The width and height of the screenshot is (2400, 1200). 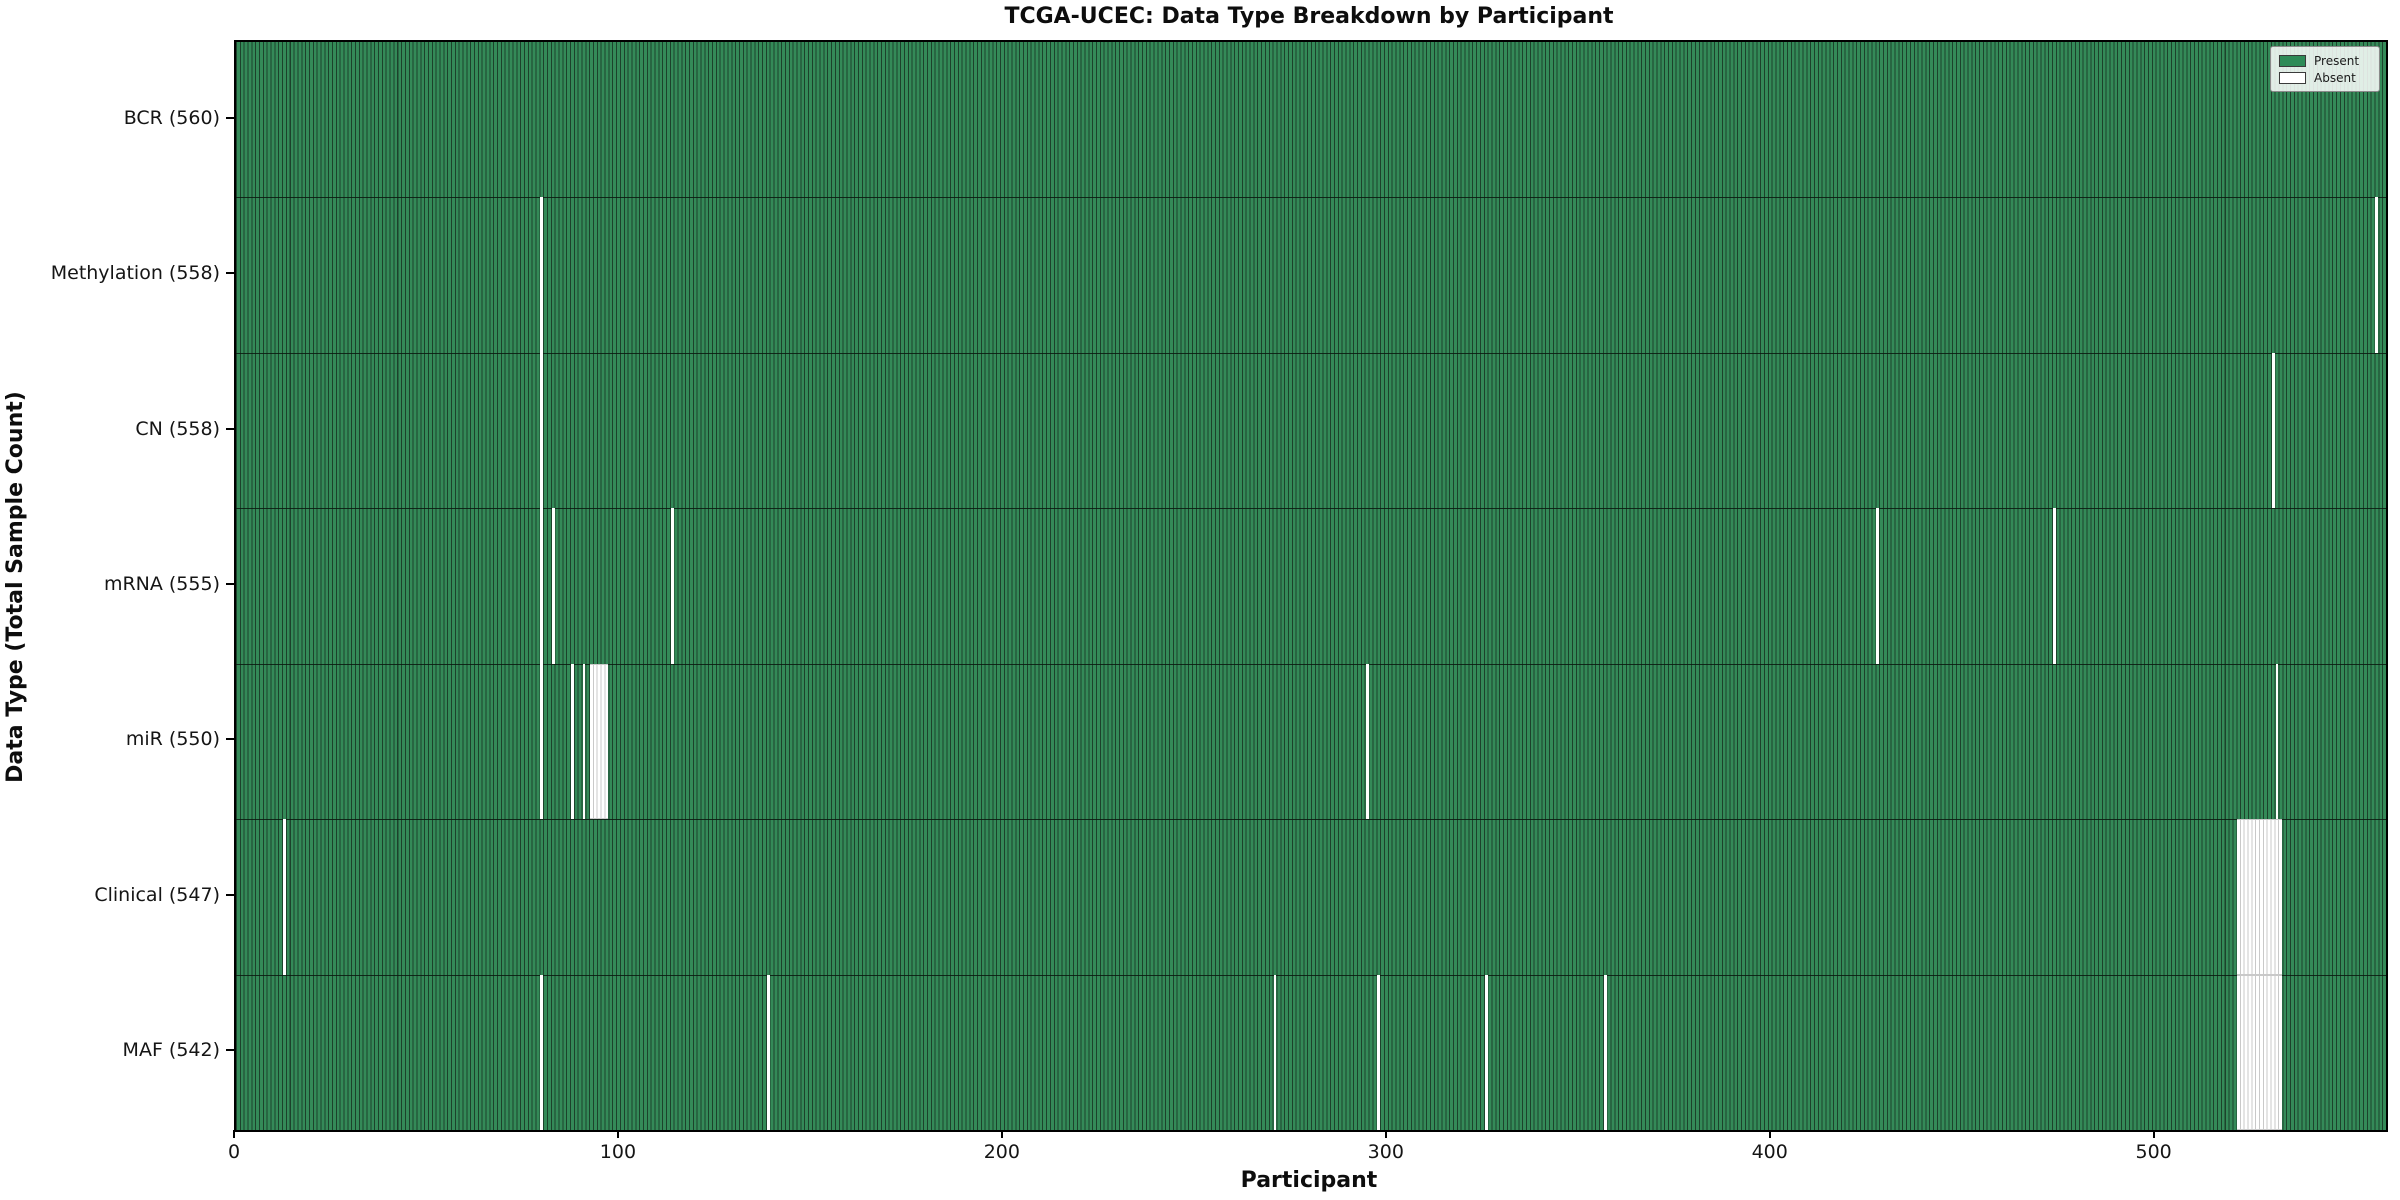 What do you see at coordinates (135, 273) in the screenshot?
I see `ytick-label-methylation: Methylation (558)` at bounding box center [135, 273].